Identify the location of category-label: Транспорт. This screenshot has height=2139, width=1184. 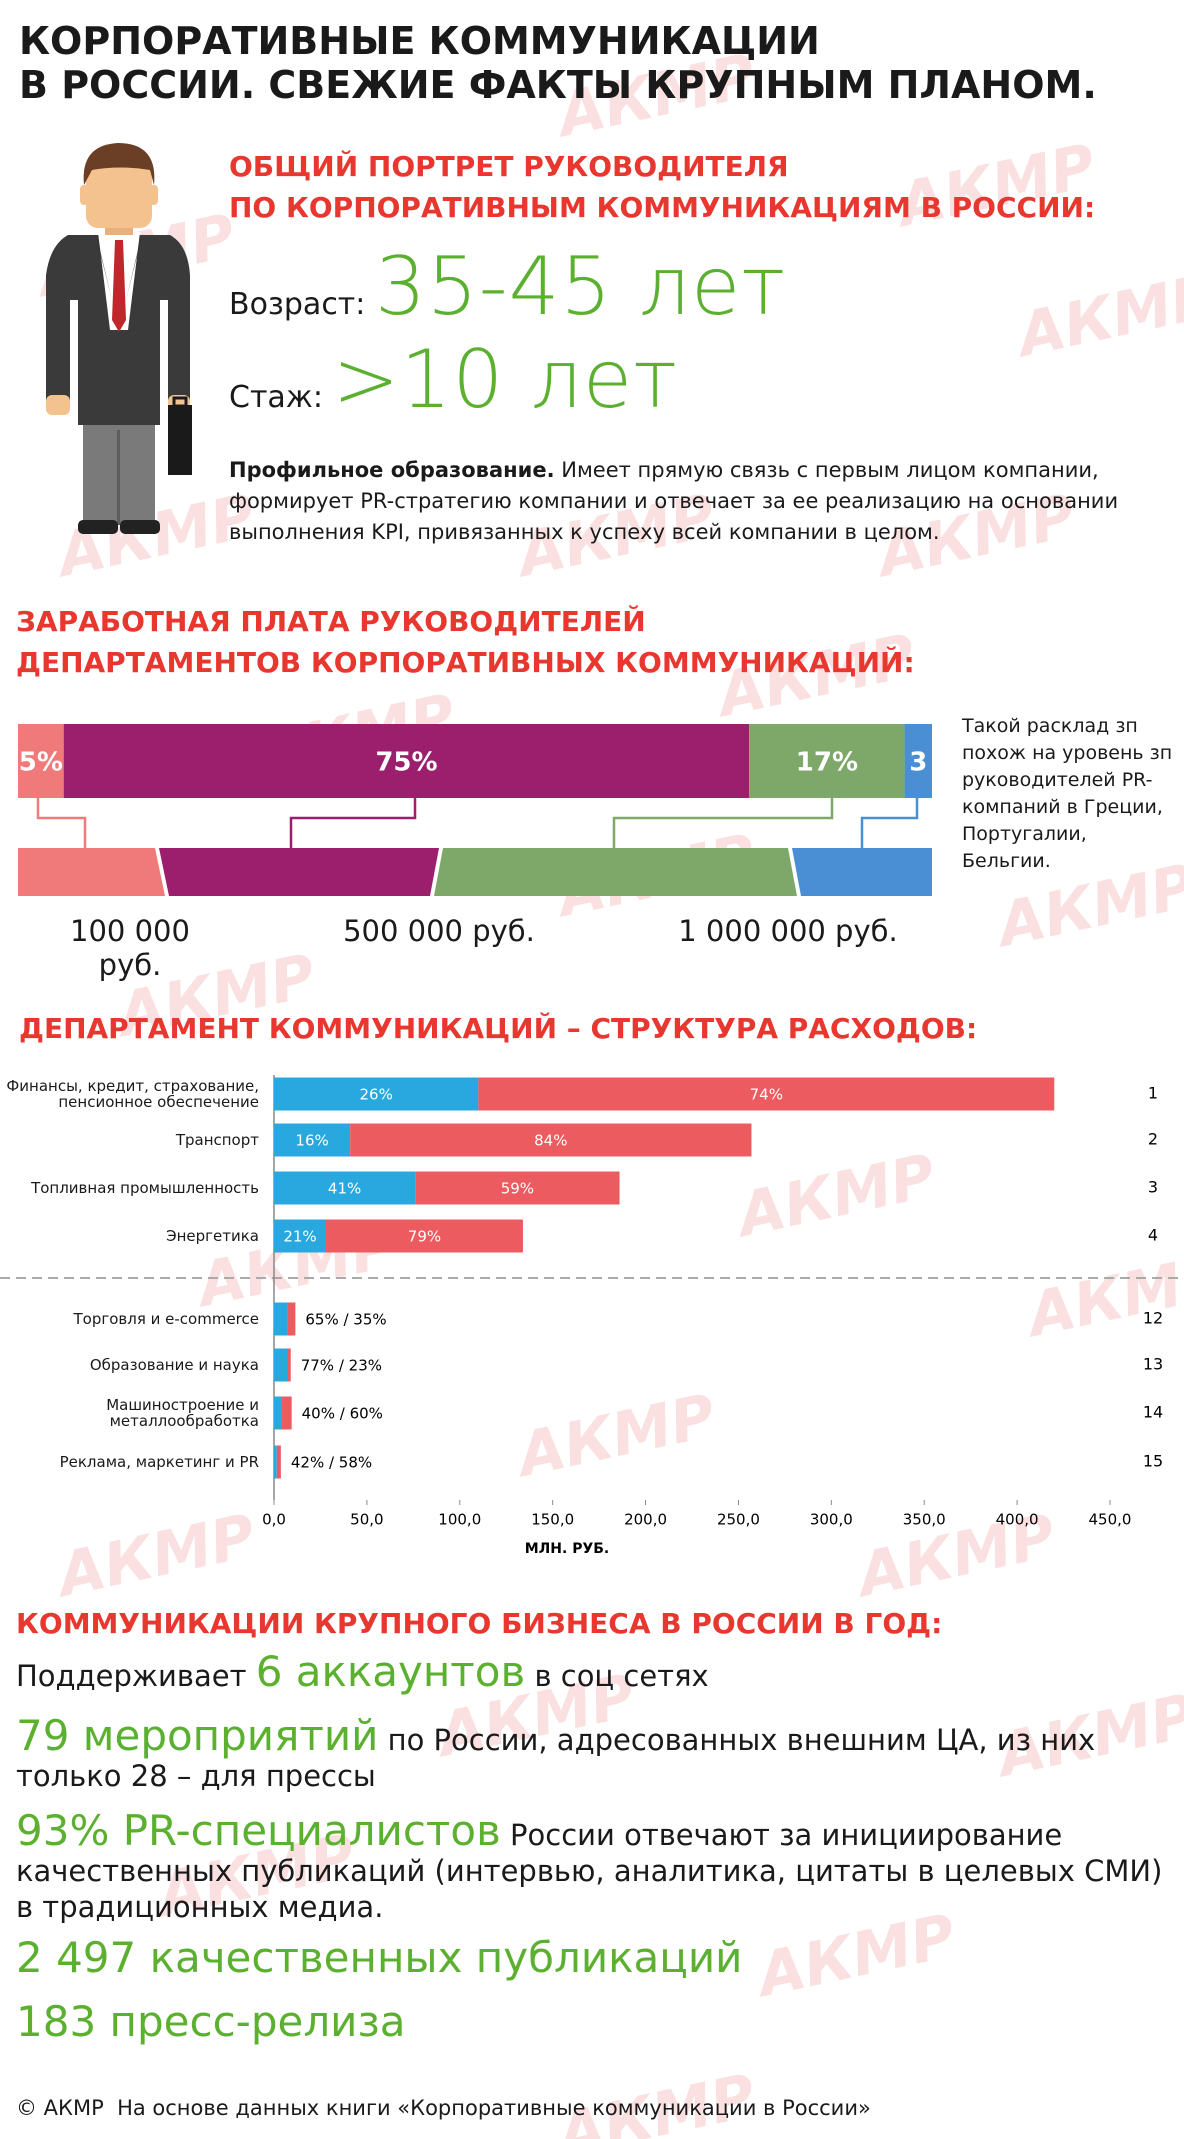
(217, 1140).